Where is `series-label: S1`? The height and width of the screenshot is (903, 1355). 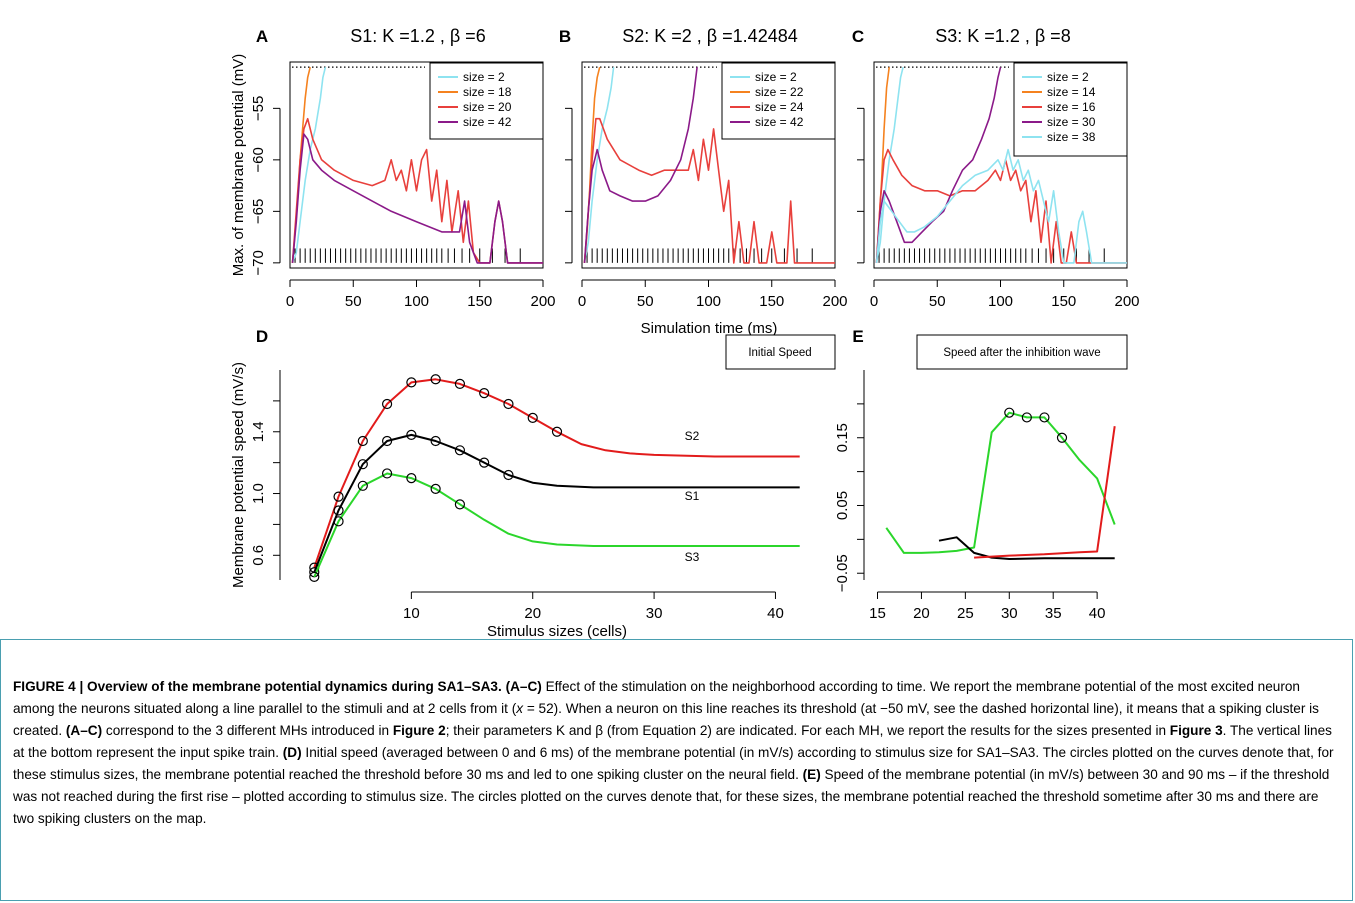 series-label: S1 is located at coordinates (692, 496).